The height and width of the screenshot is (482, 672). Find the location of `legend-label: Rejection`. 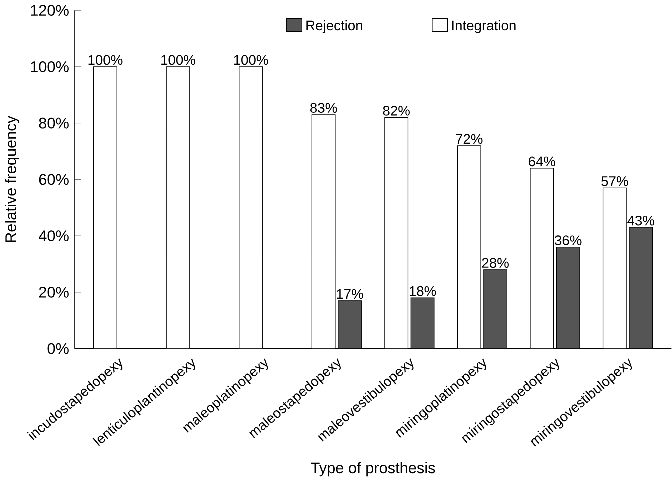

legend-label: Rejection is located at coordinates (334, 27).